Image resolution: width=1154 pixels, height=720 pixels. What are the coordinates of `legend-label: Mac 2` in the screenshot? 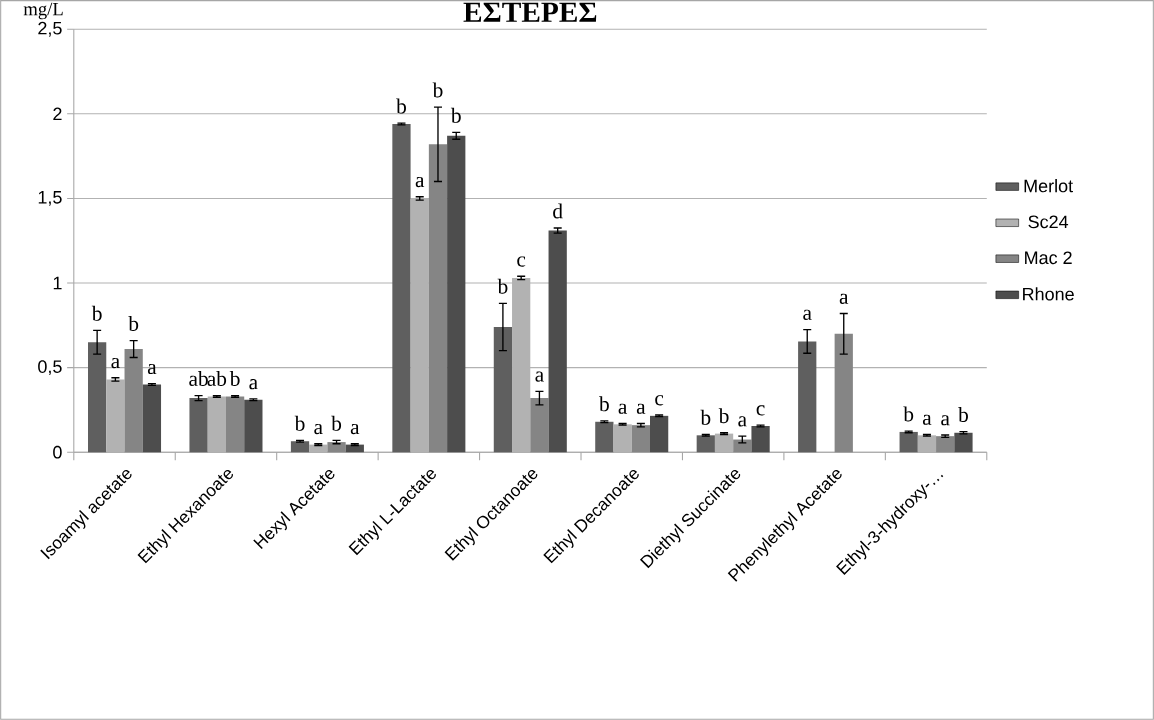 It's located at (1048, 258).